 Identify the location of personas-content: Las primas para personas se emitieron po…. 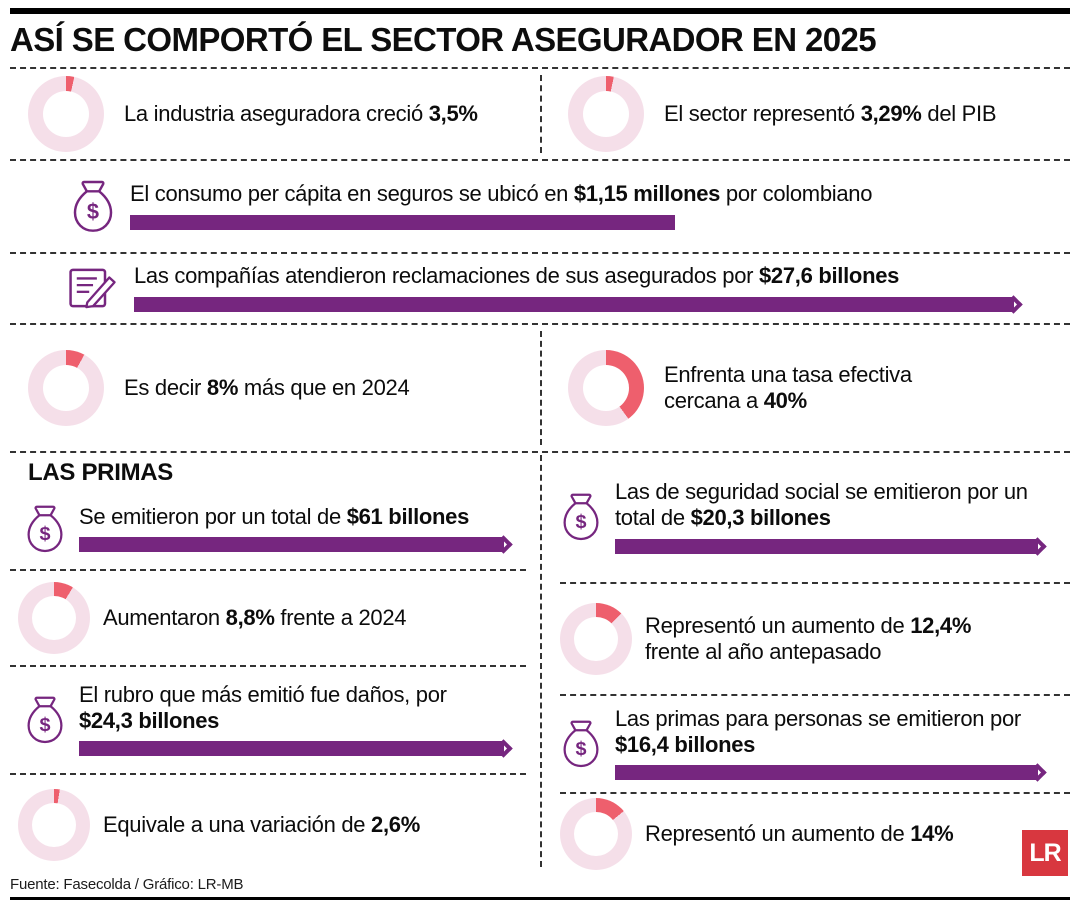
(842, 744).